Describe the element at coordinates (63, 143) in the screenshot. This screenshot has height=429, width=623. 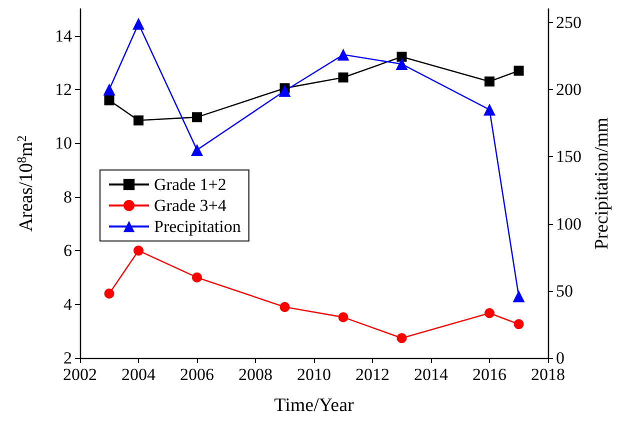
I see `y-tick-label: 10` at that location.